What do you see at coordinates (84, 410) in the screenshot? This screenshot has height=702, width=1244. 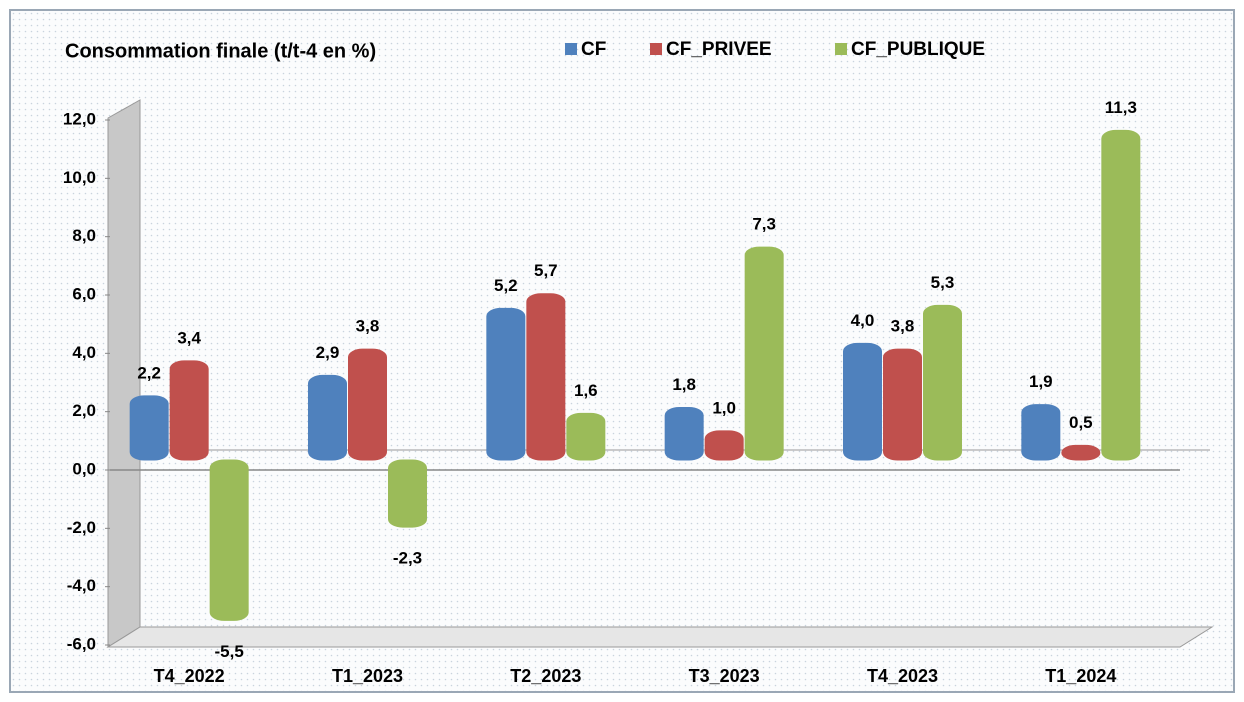 I see `y-tick-label: 2,0` at bounding box center [84, 410].